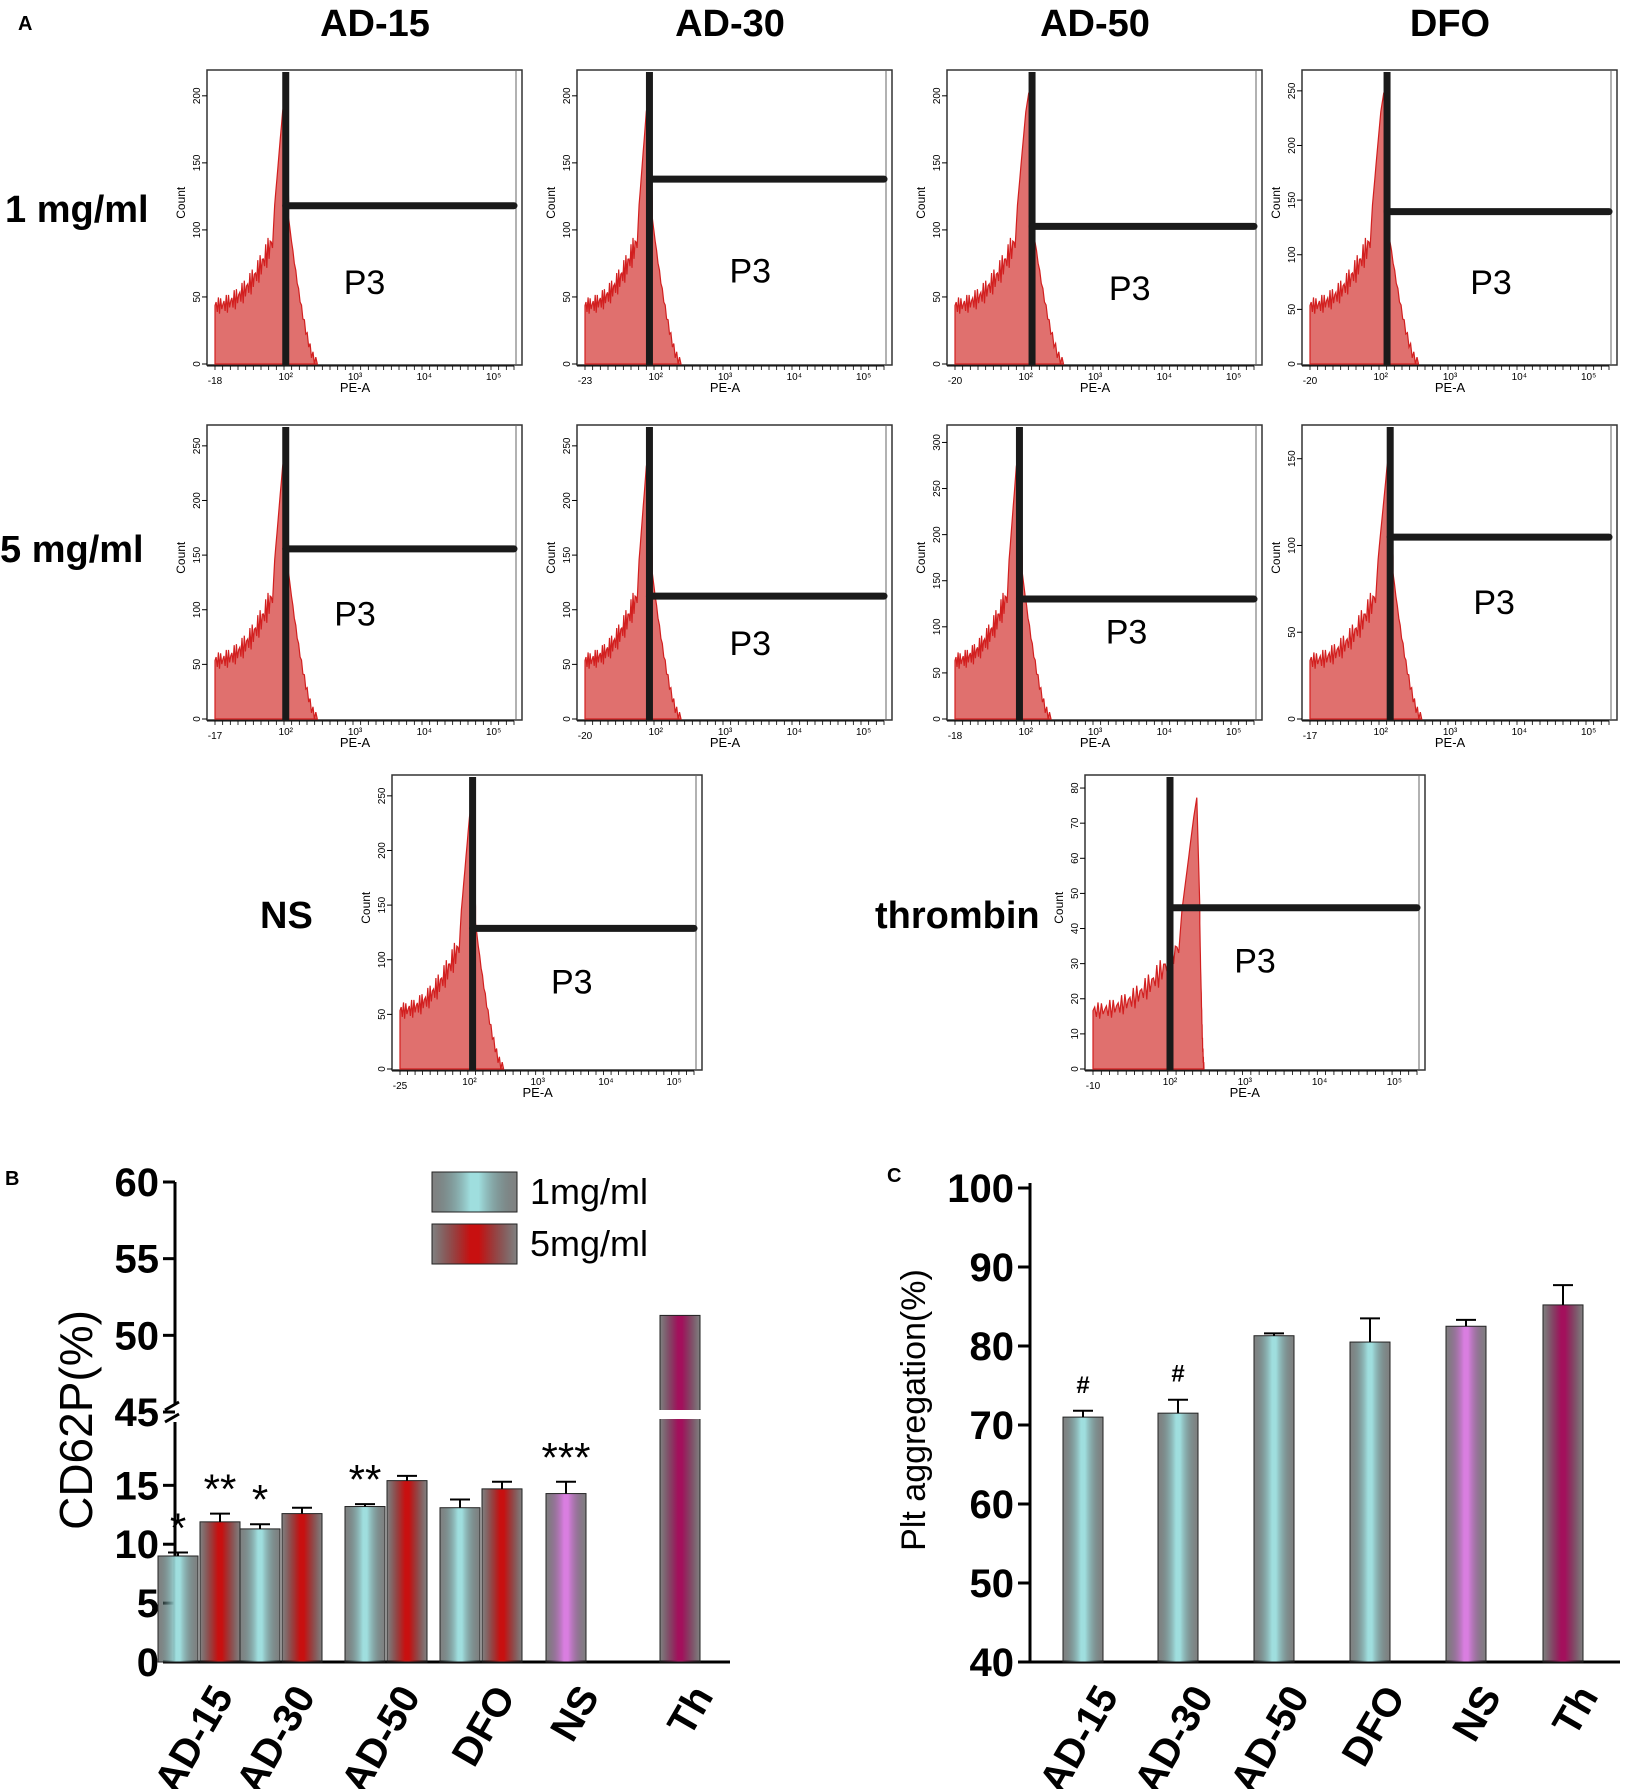  I want to click on x-tick-label: -25, so click(400, 1086).